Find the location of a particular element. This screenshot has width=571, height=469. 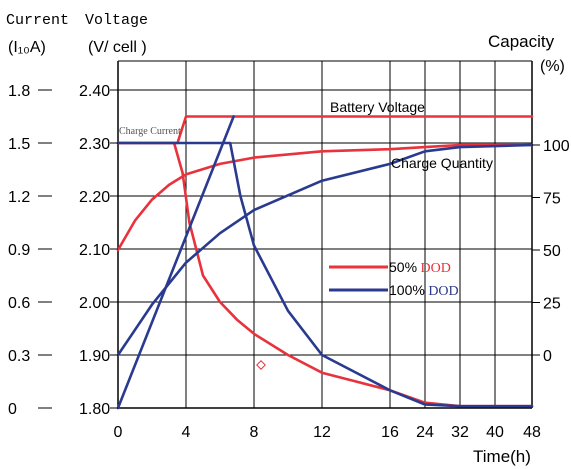

current-unit: (I₁₀A) is located at coordinates (27, 47).